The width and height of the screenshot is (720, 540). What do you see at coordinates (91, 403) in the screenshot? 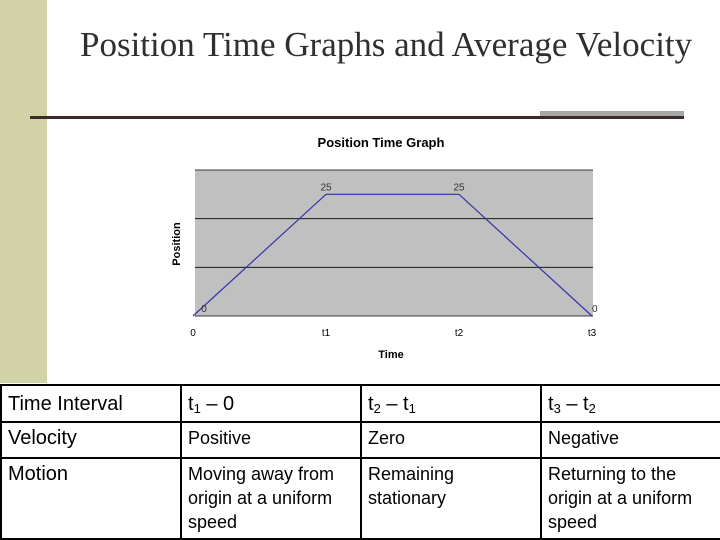
I see `row-label: Time Interval` at bounding box center [91, 403].